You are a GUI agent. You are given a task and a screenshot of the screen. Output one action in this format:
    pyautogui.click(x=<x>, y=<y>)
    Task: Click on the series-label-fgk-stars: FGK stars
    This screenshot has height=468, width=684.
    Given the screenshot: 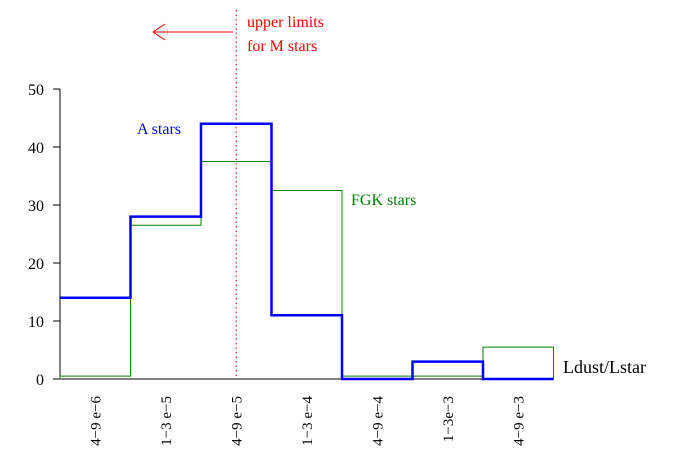 What is the action you would take?
    pyautogui.click(x=383, y=200)
    